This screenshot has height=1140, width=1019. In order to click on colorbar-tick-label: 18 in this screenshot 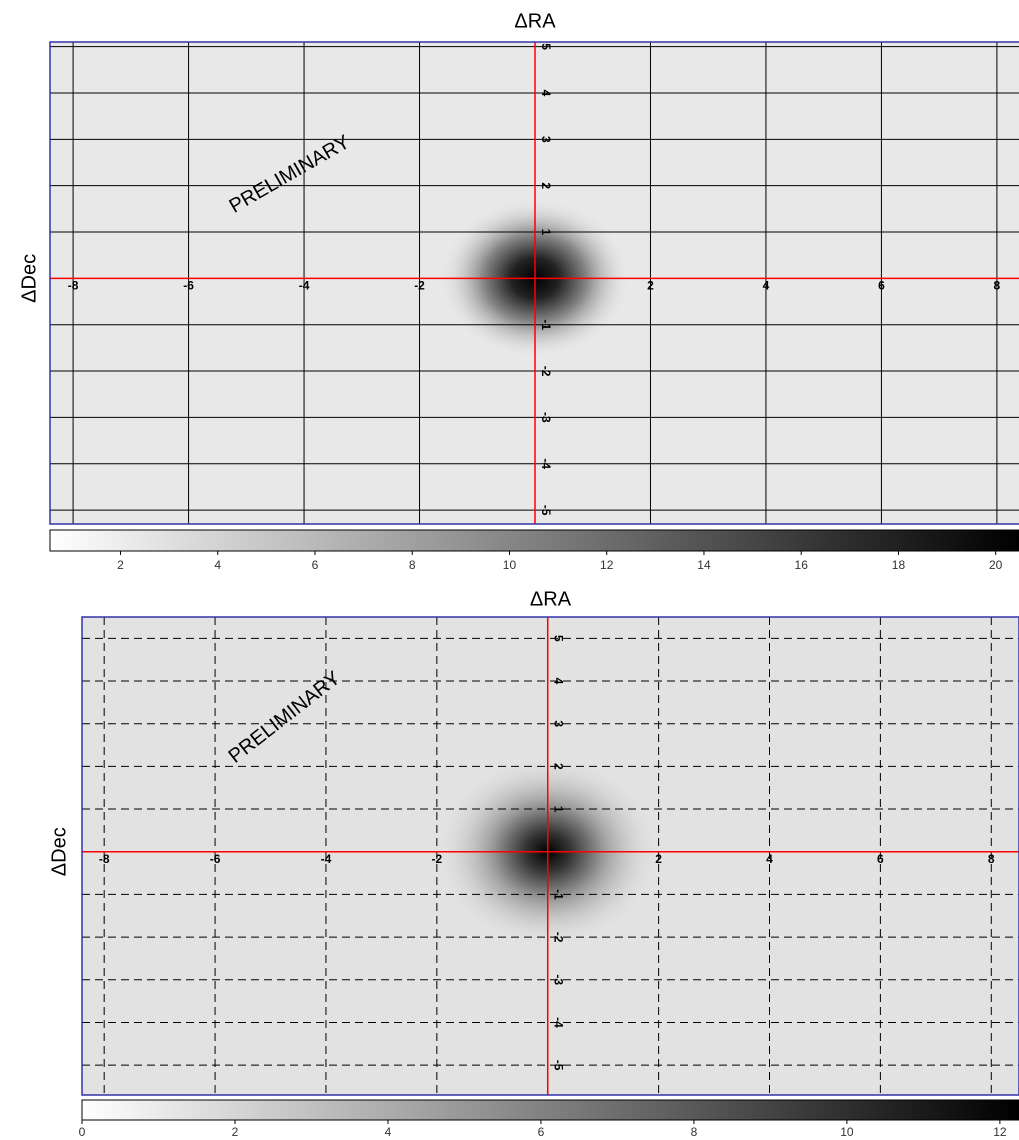, I will do `click(899, 565)`.